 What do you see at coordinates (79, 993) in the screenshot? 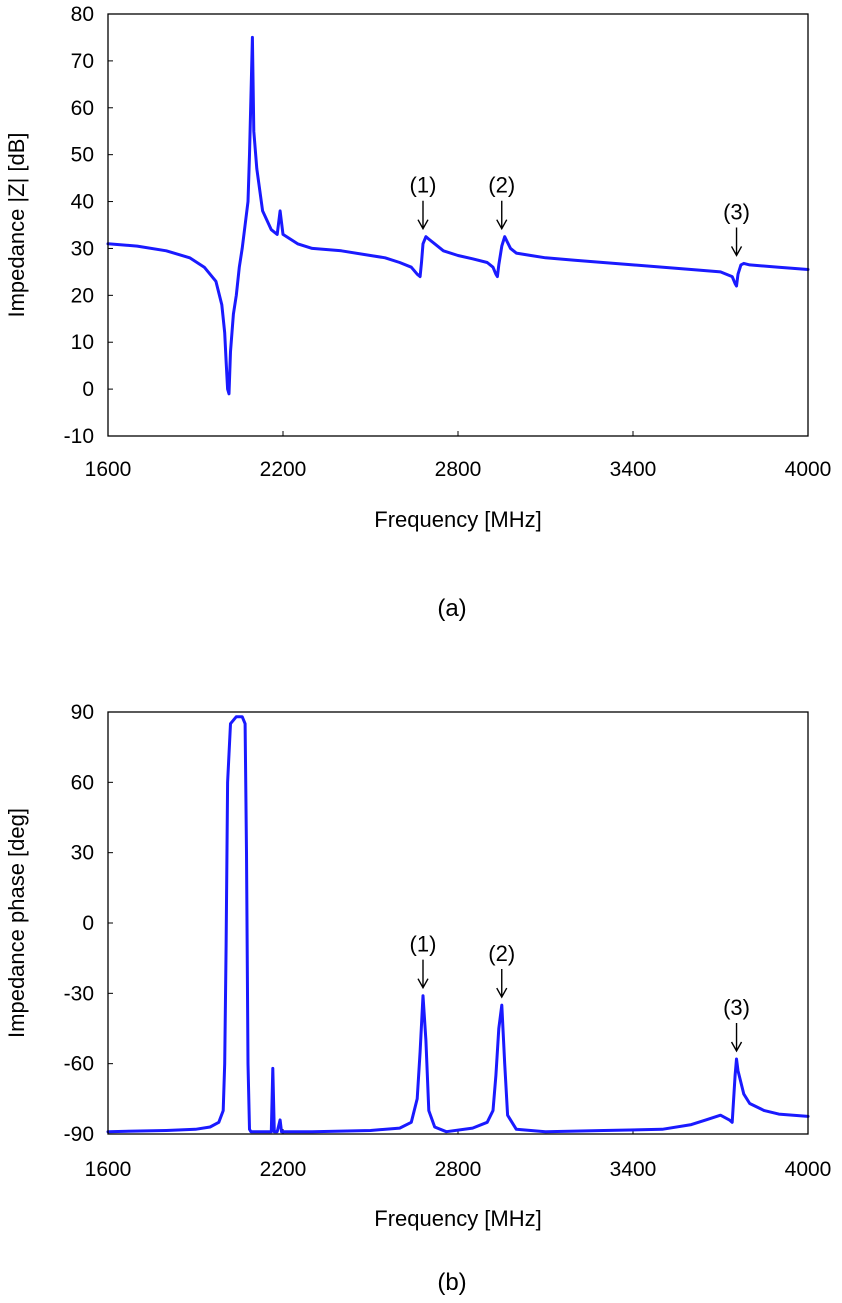
I see `y-tick-label: -30` at bounding box center [79, 993].